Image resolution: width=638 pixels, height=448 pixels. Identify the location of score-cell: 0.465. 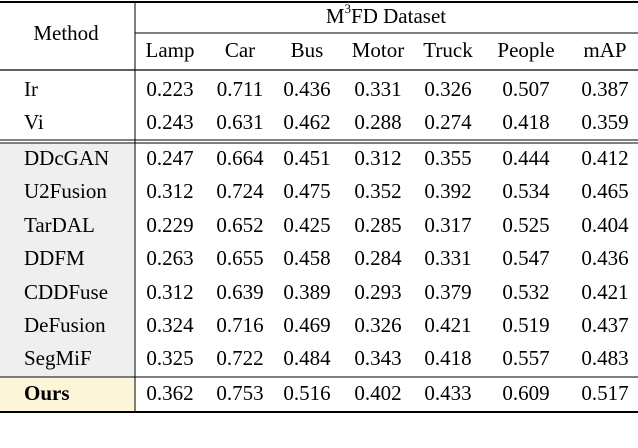
(604, 191).